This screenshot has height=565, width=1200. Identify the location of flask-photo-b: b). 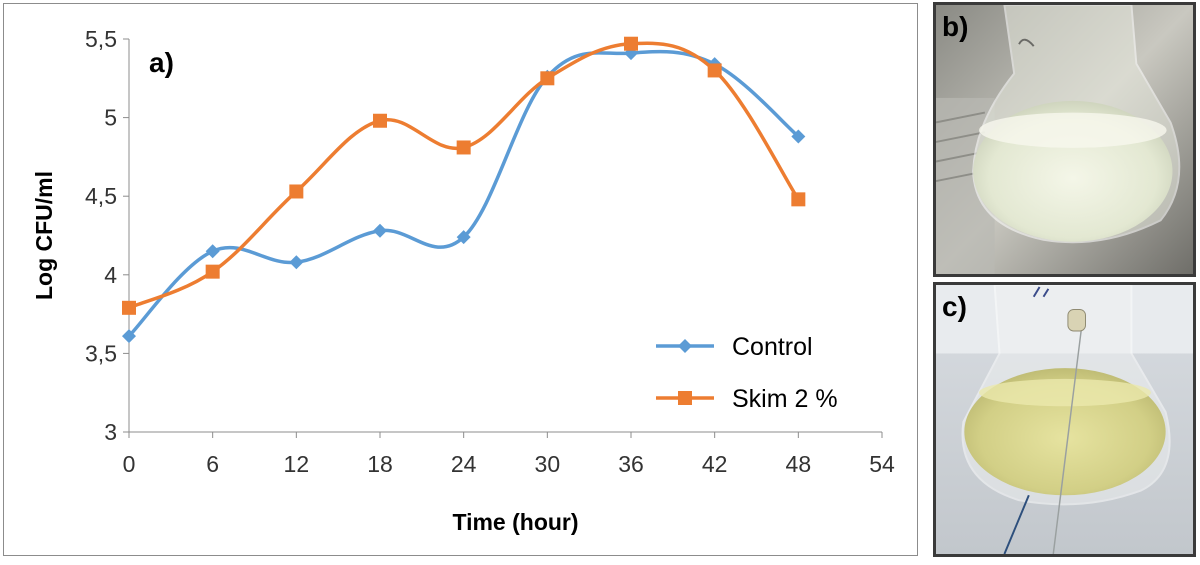
(1064, 139).